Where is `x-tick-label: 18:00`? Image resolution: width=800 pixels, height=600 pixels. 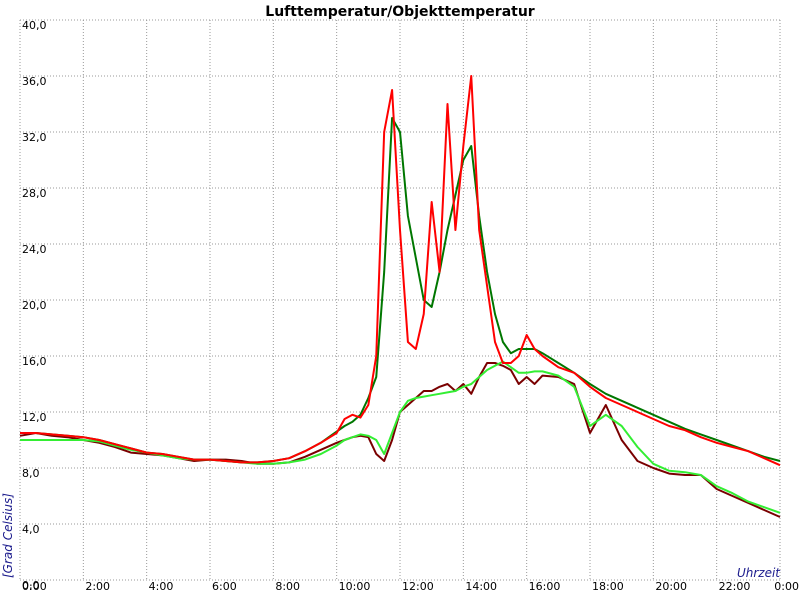
x-tick-label: 18:00 is located at coordinates (608, 586).